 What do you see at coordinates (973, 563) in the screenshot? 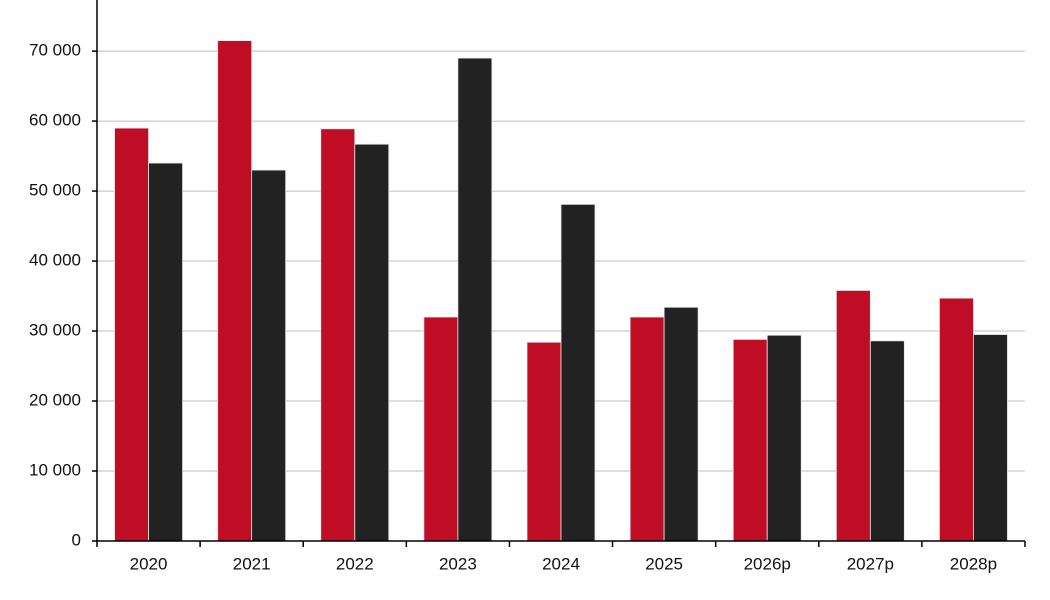
I see `x-tick-label: 2028p` at bounding box center [973, 563].